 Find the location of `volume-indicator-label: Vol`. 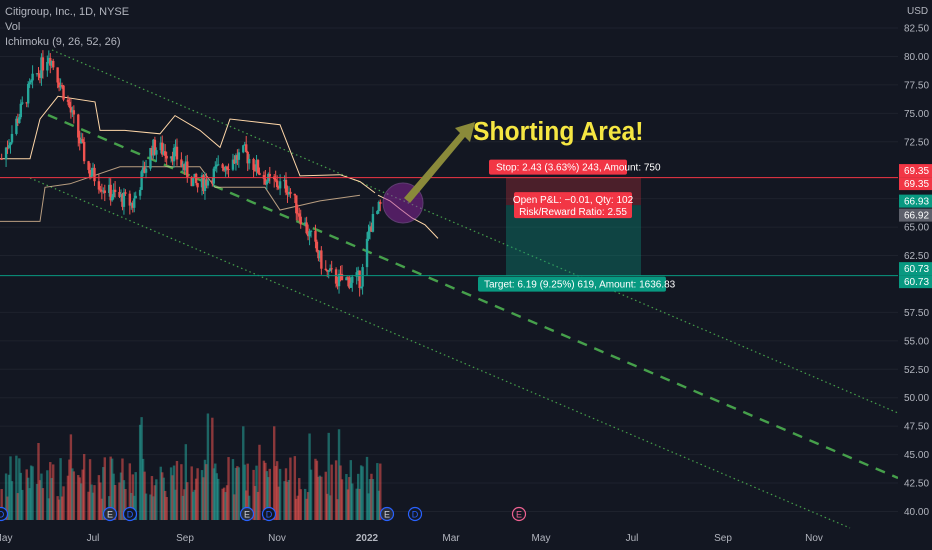

volume-indicator-label: Vol is located at coordinates (13, 27).